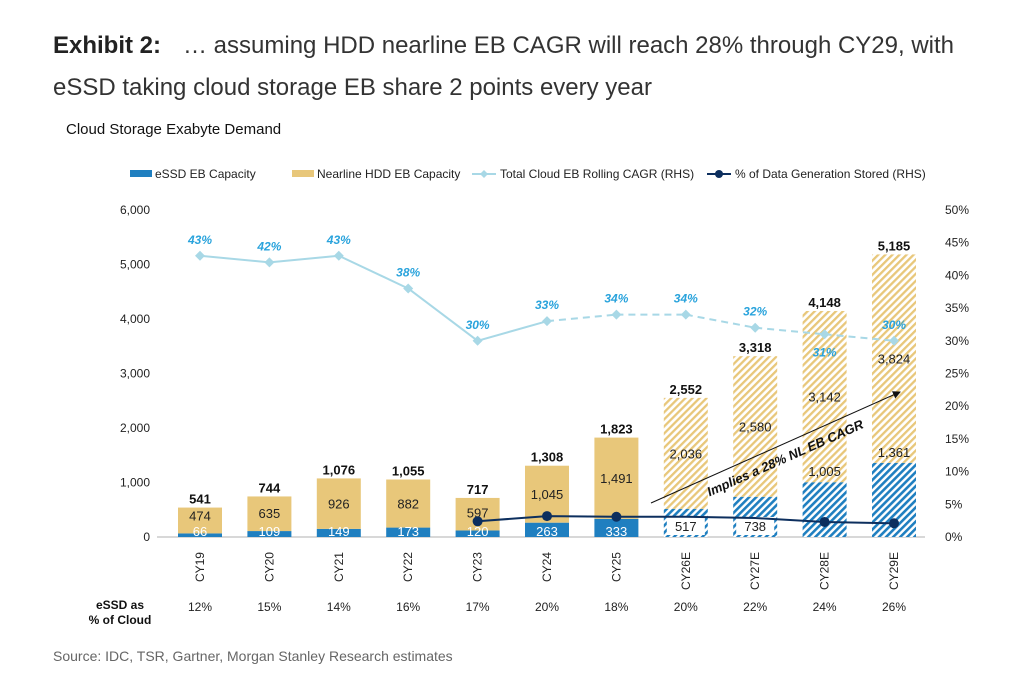  I want to click on x-tick-label: CY29E, so click(894, 571).